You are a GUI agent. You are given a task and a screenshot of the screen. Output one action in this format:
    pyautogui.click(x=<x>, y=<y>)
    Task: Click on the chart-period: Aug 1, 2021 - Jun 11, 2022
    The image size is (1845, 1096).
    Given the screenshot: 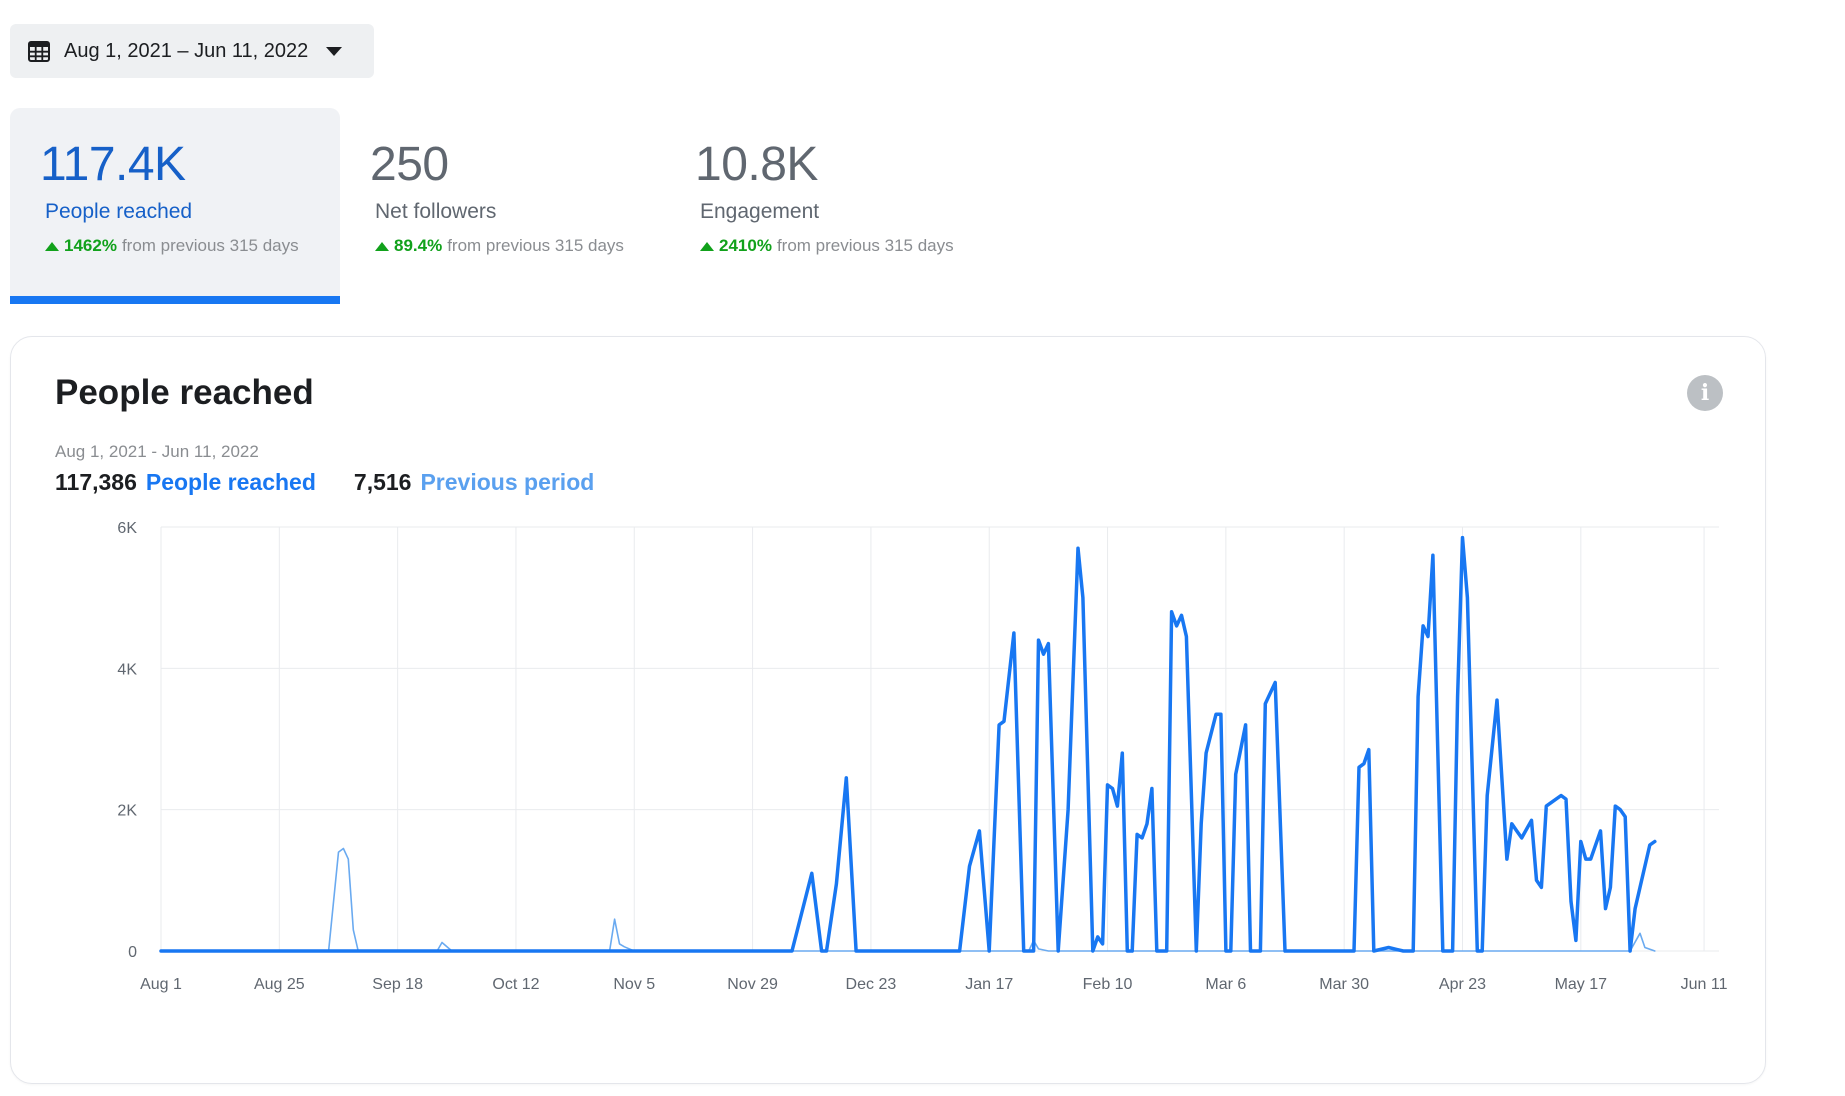 What is the action you would take?
    pyautogui.click(x=157, y=451)
    